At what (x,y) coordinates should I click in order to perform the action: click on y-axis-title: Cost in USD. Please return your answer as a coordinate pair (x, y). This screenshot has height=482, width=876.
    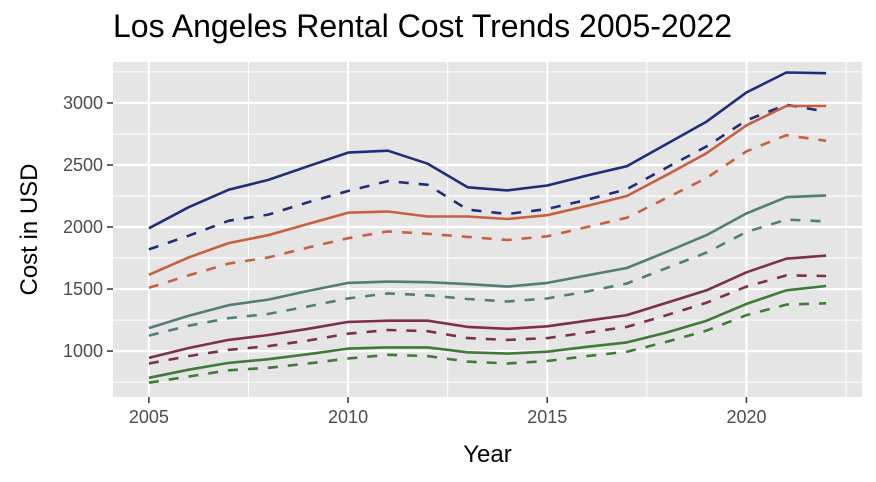
    Looking at the image, I should click on (29, 229).